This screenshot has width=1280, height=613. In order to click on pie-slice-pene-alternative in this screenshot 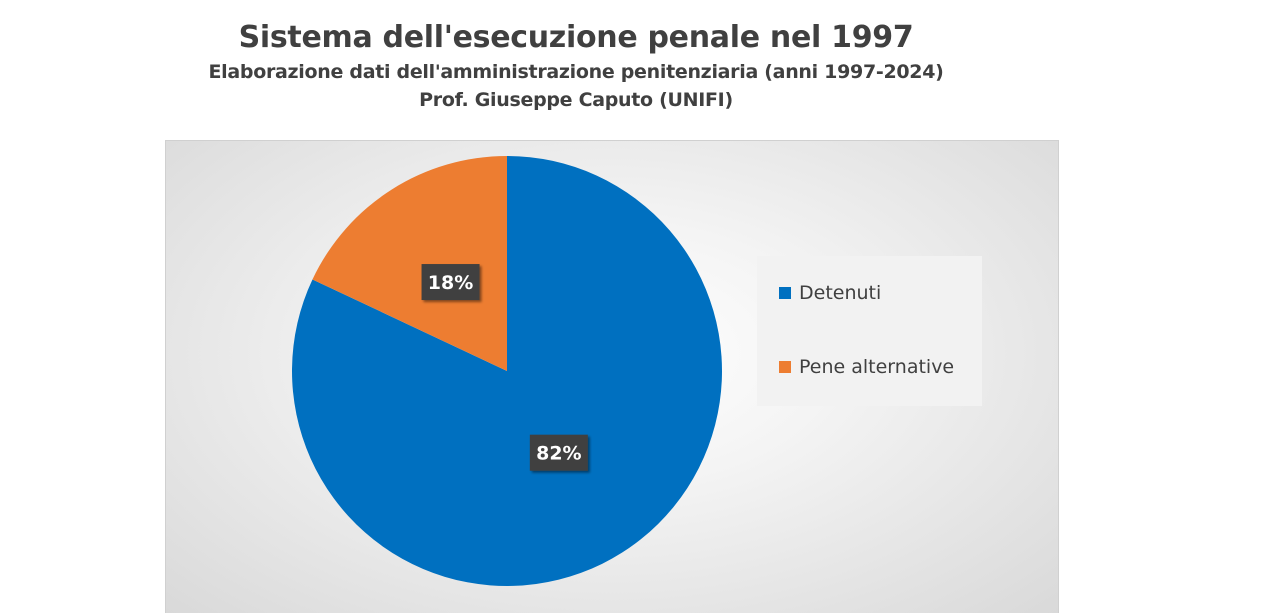, I will do `click(409, 263)`.